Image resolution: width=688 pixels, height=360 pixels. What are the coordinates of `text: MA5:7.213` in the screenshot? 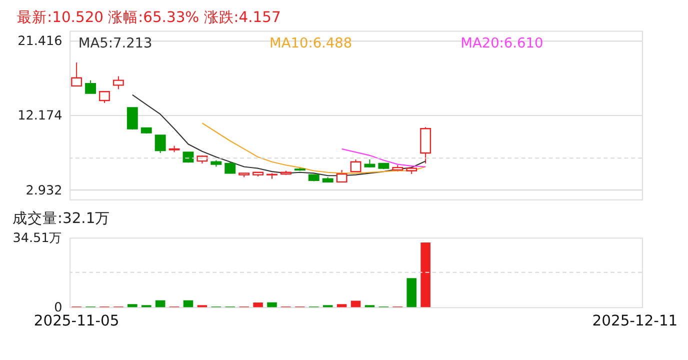 It's located at (115, 43).